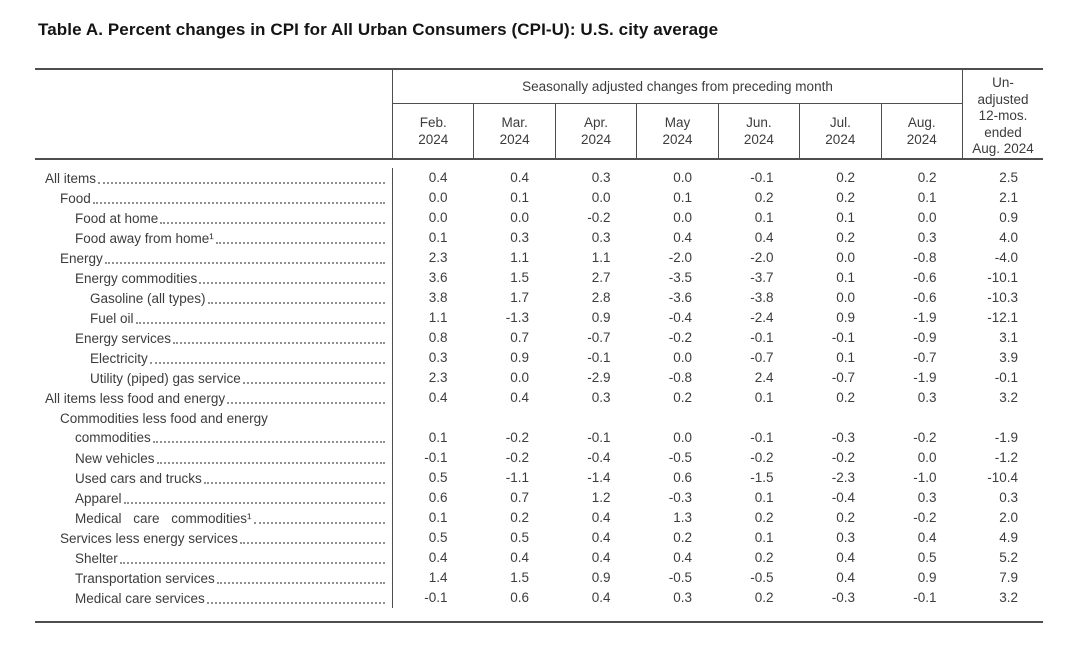  I want to click on row-value-cells: 0.8 0.7 -0.7 -0.2 -0.1 -0.1 -0.9 3.1, so click(718, 338).